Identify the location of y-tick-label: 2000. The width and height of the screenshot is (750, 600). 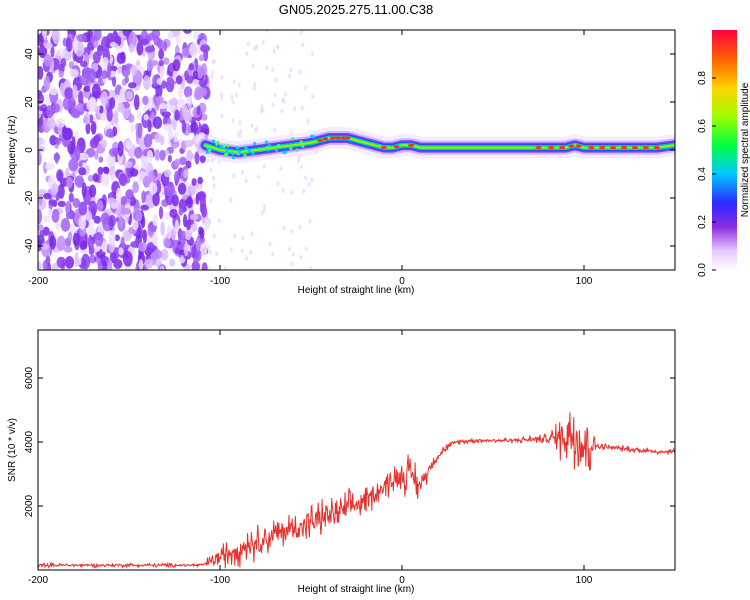
(29, 505).